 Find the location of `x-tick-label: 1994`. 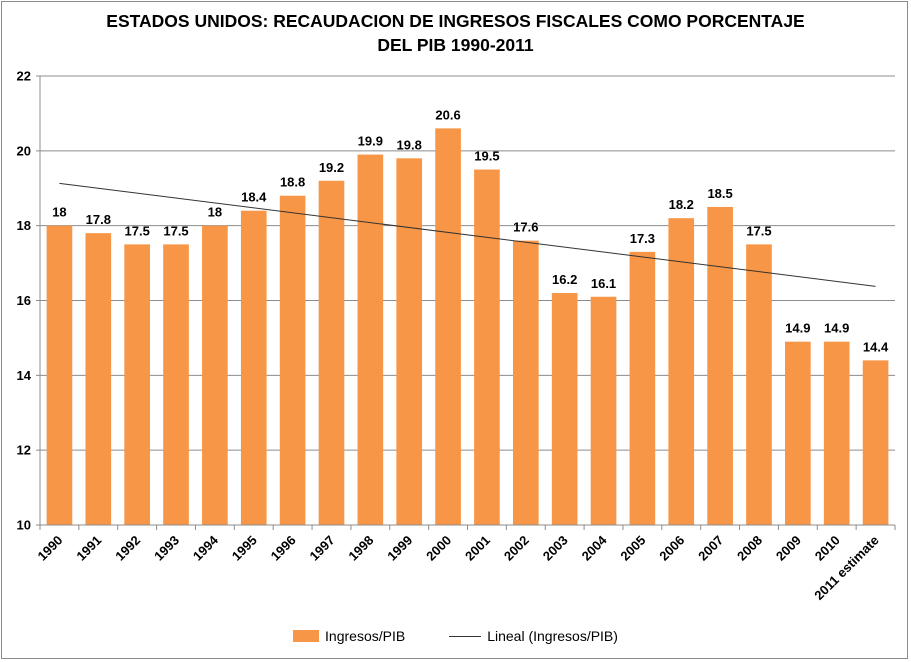

x-tick-label: 1994 is located at coordinates (206, 548).